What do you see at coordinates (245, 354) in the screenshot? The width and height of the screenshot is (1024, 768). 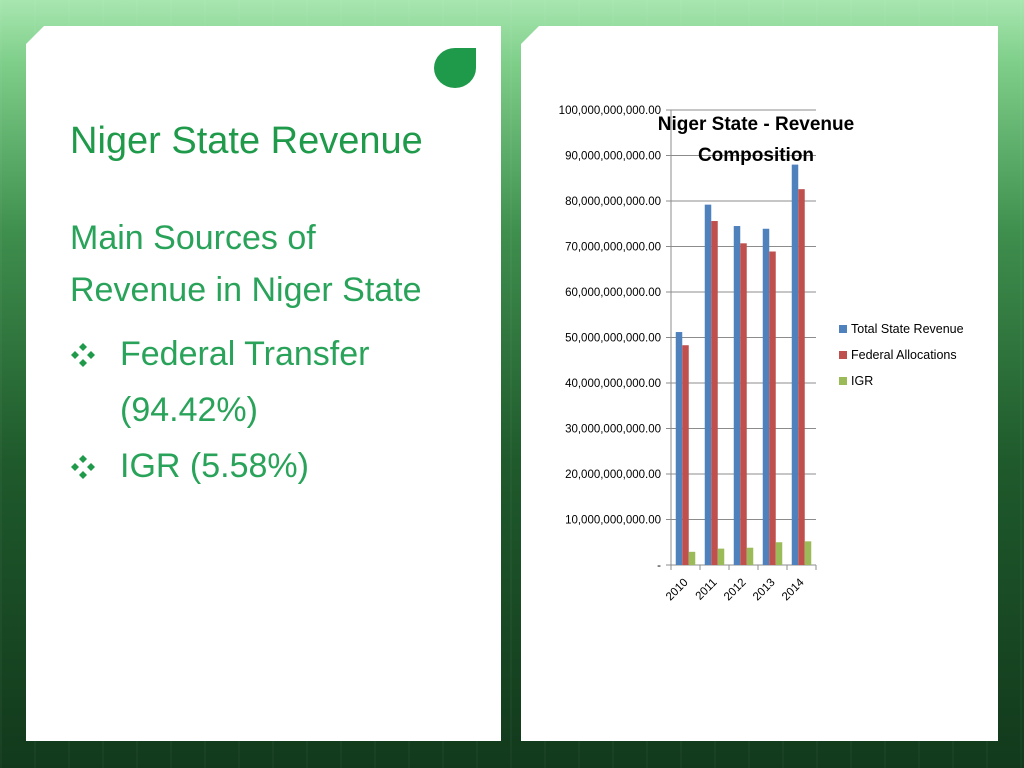 I see `bullet-text-line-1: Federal Transfer` at bounding box center [245, 354].